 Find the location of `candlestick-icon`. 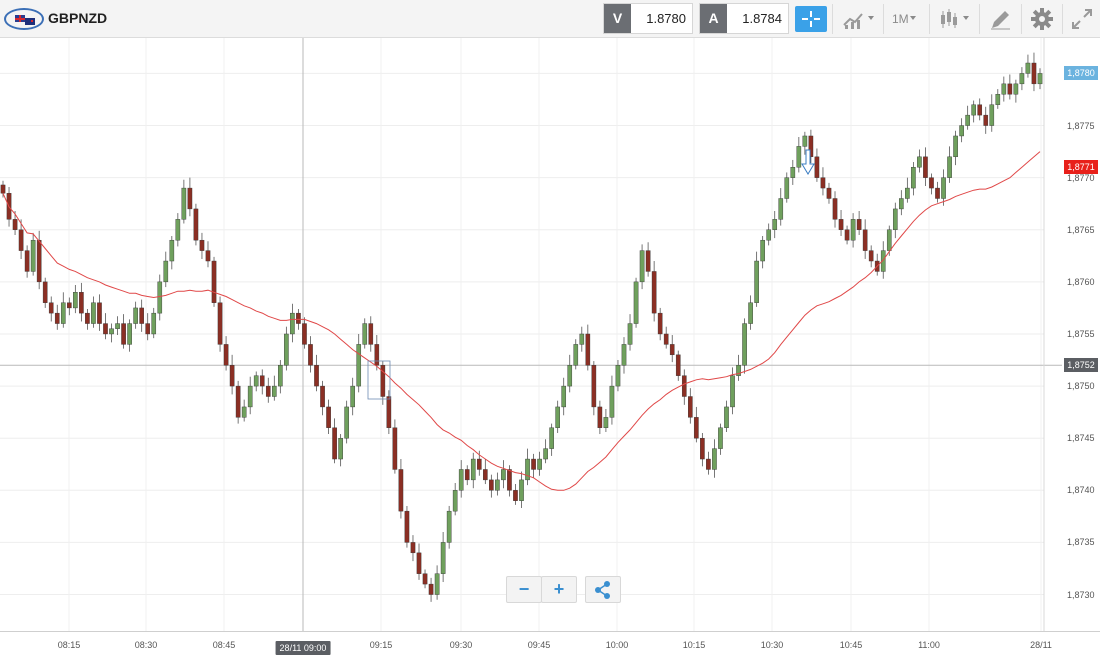

candlestick-icon is located at coordinates (955, 18).